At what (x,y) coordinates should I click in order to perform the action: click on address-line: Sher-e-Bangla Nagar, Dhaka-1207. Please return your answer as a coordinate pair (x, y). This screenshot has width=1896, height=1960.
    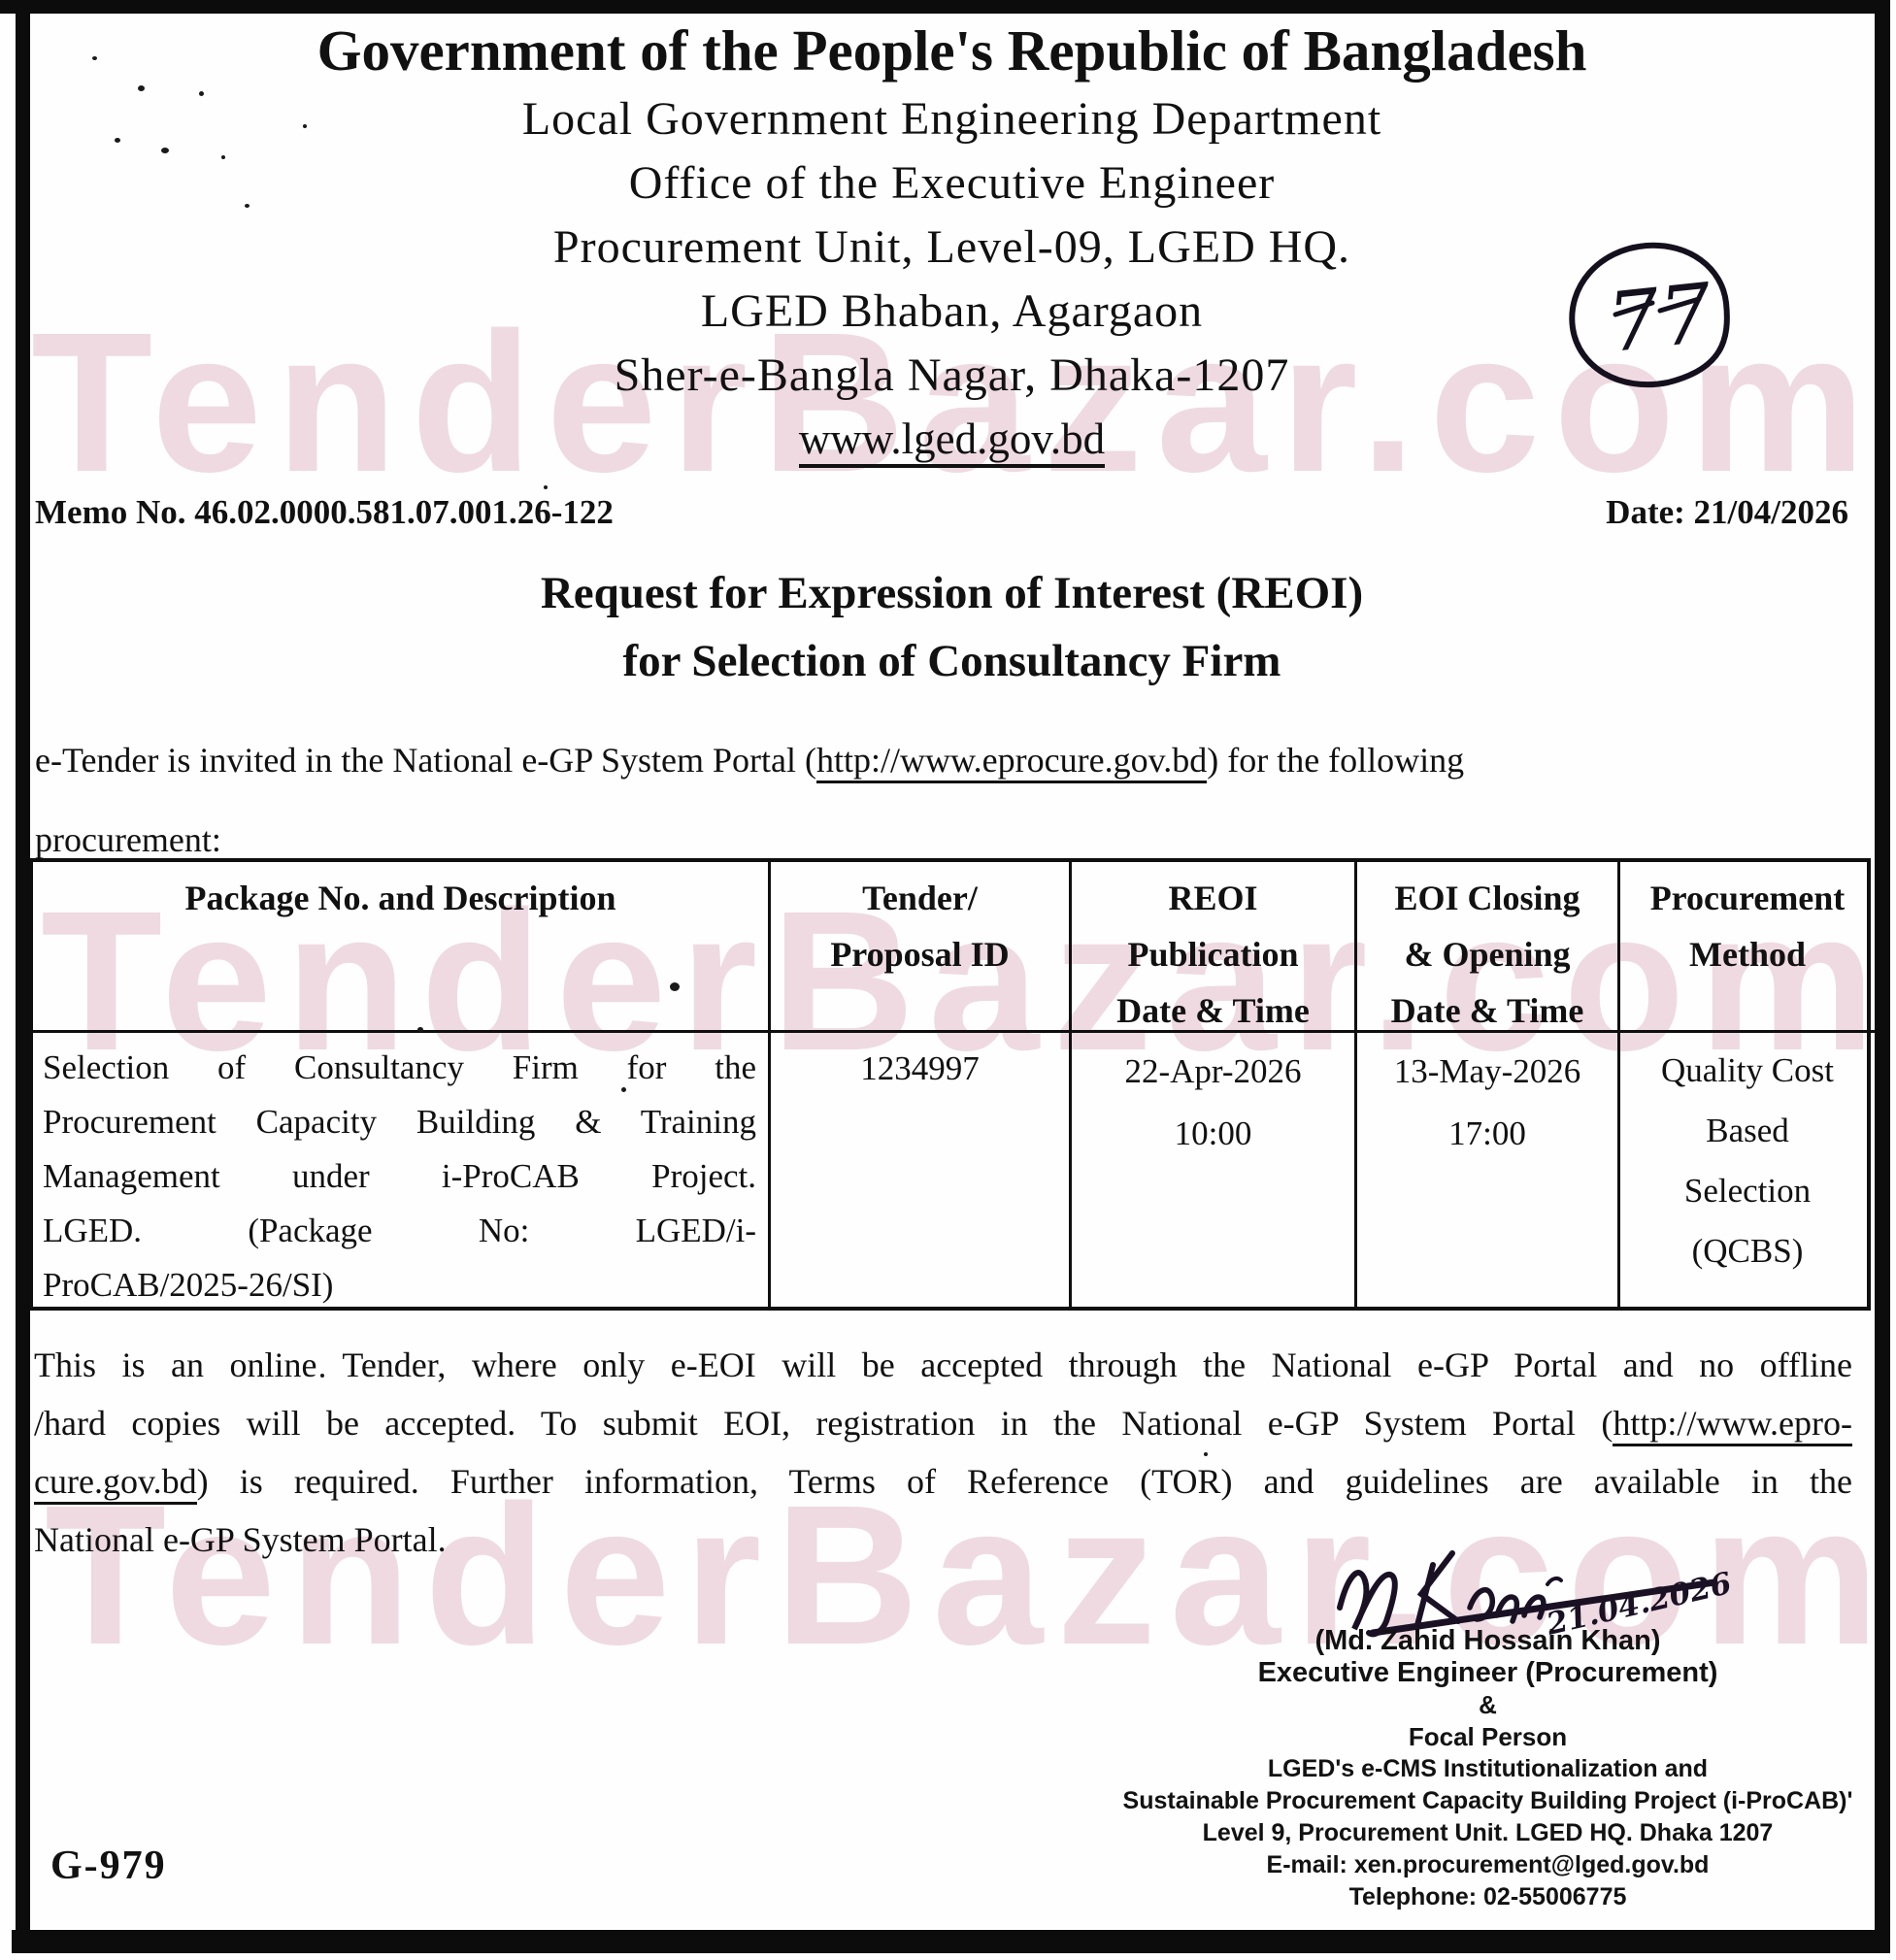
    Looking at the image, I should click on (952, 375).